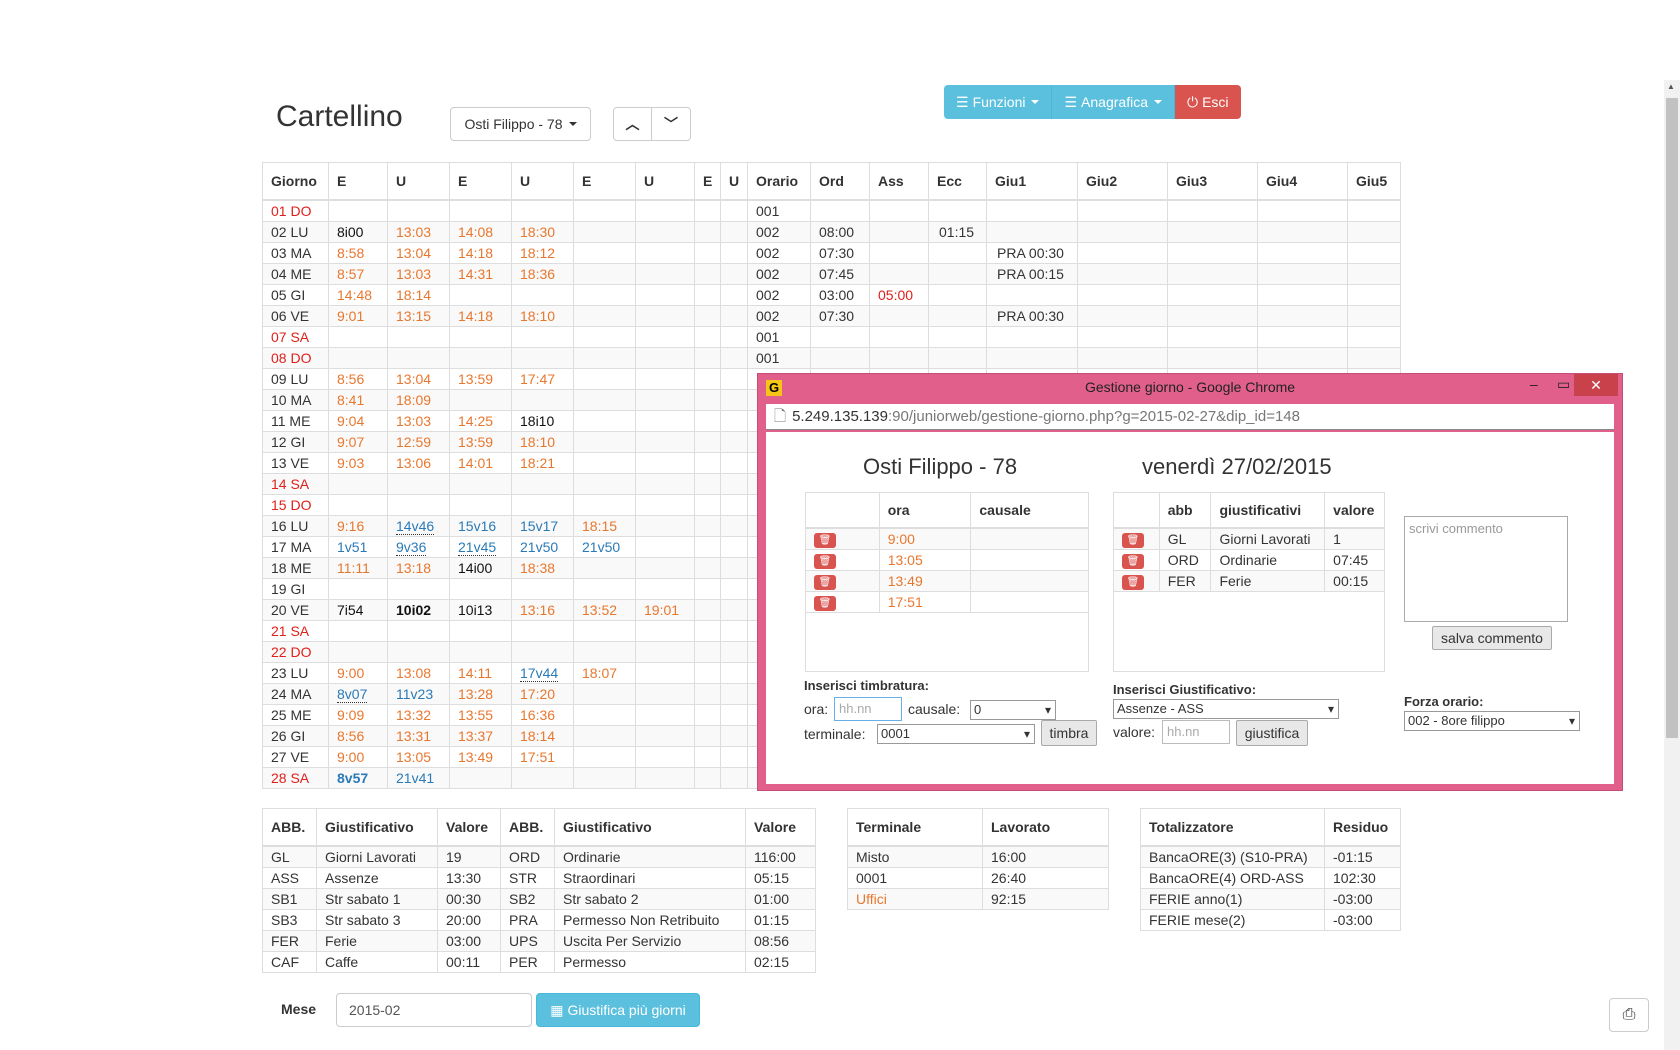 The height and width of the screenshot is (1050, 1680). What do you see at coordinates (557, 1010) in the screenshot?
I see `calendar-icon: ▦` at bounding box center [557, 1010].